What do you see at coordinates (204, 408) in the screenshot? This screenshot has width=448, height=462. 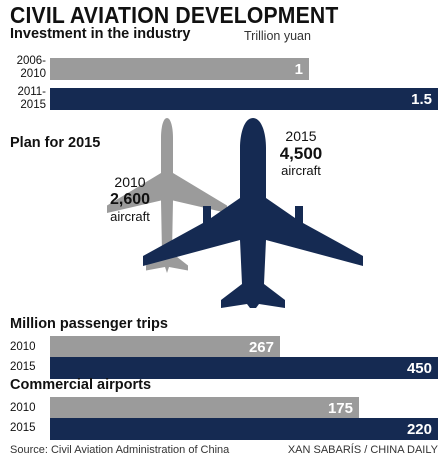 I see `airports-bar-2010: 175` at bounding box center [204, 408].